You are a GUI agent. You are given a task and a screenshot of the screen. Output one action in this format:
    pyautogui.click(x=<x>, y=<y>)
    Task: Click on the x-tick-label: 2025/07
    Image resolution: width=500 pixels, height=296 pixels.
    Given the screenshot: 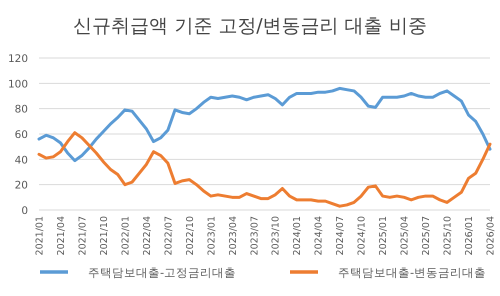 What is the action you would take?
    pyautogui.click(x=426, y=236)
    